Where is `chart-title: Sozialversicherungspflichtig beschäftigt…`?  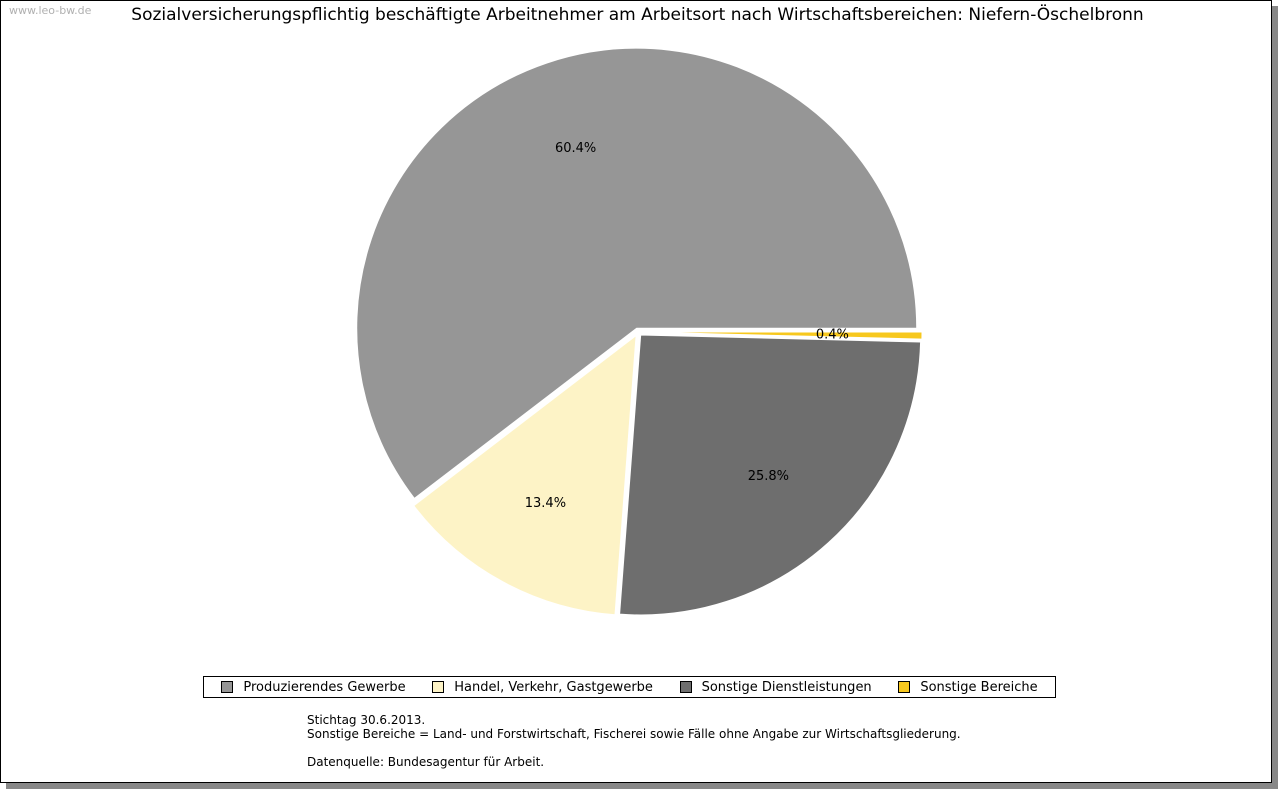 chart-title: Sozialversicherungspflichtig beschäftigt… is located at coordinates (637, 15).